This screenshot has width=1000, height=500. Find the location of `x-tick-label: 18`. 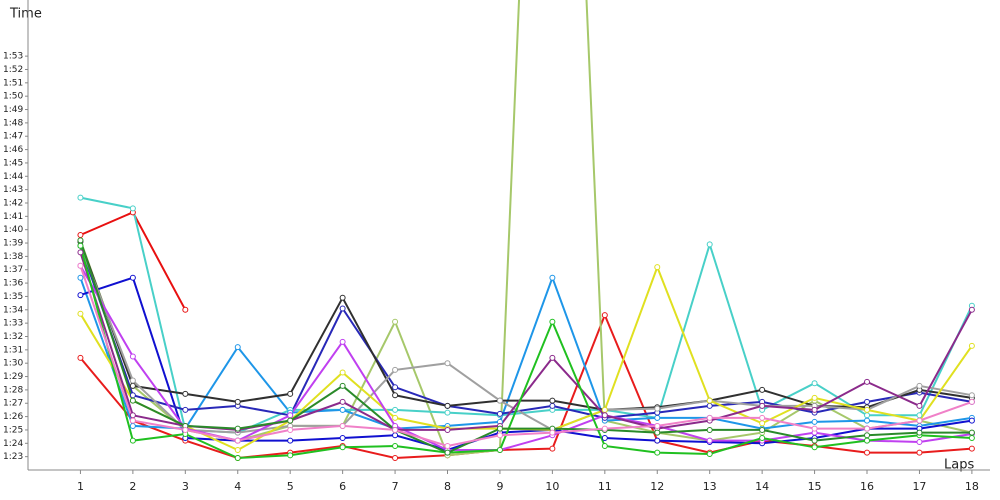

x-tick-label: 18 is located at coordinates (972, 486).